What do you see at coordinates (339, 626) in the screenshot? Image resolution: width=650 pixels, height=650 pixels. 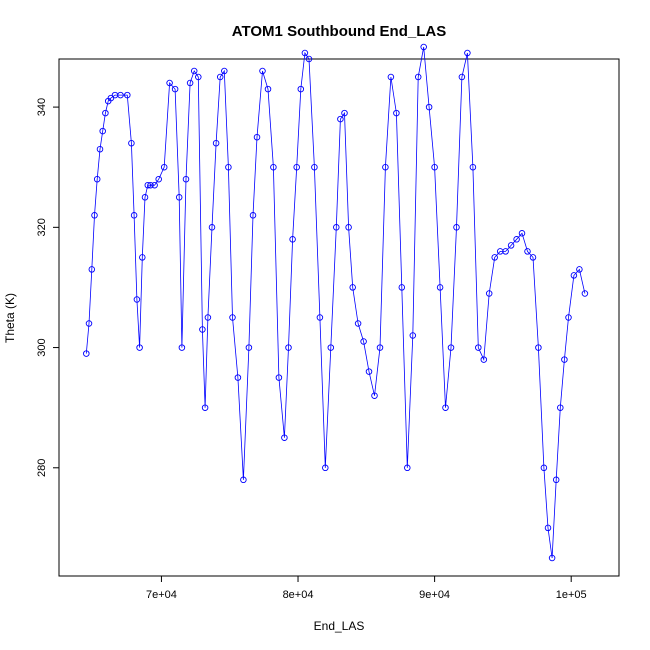 I see `x-axis-label: End_LAS` at bounding box center [339, 626].